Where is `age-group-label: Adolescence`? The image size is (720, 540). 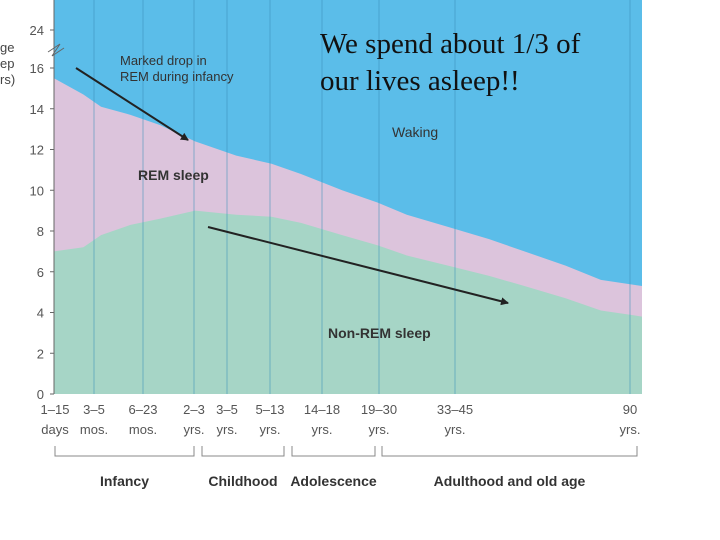
age-group-label: Adolescence is located at coordinates (333, 481).